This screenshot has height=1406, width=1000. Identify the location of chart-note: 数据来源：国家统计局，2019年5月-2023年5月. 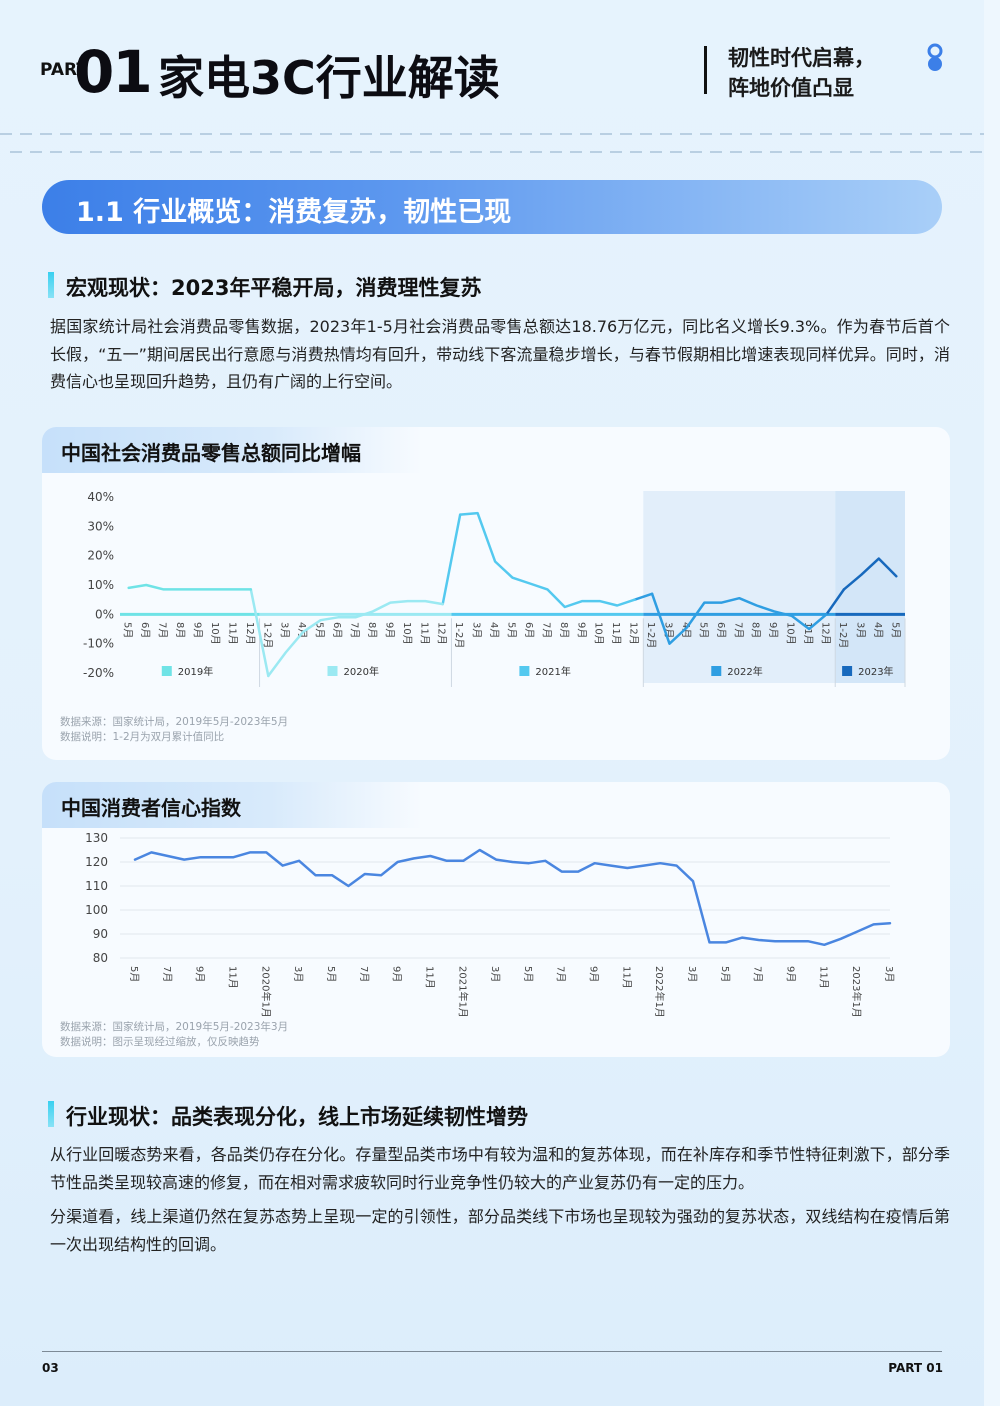
(174, 722).